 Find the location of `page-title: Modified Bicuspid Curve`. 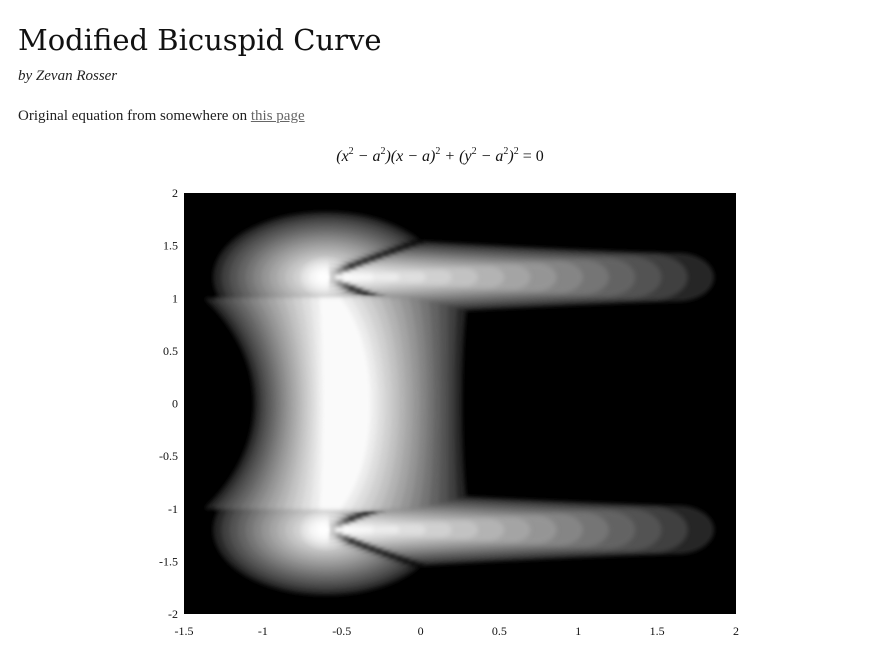

page-title: Modified Bicuspid Curve is located at coordinates (200, 40).